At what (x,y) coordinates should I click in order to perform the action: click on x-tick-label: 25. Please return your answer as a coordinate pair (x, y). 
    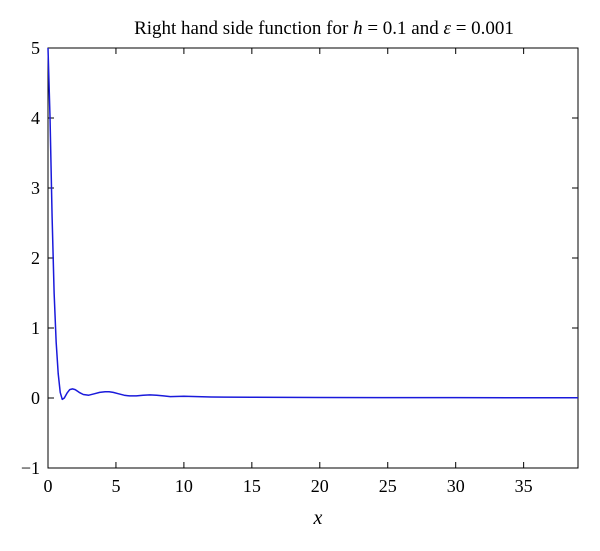
    Looking at the image, I should click on (388, 486).